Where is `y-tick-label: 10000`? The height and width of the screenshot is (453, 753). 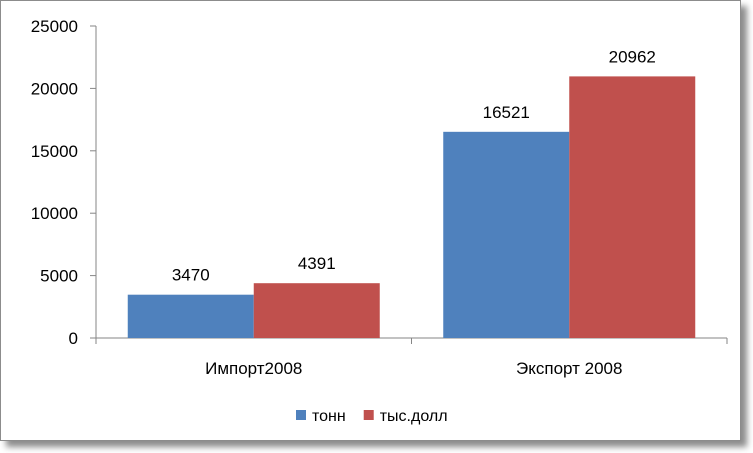
y-tick-label: 10000 is located at coordinates (54, 213).